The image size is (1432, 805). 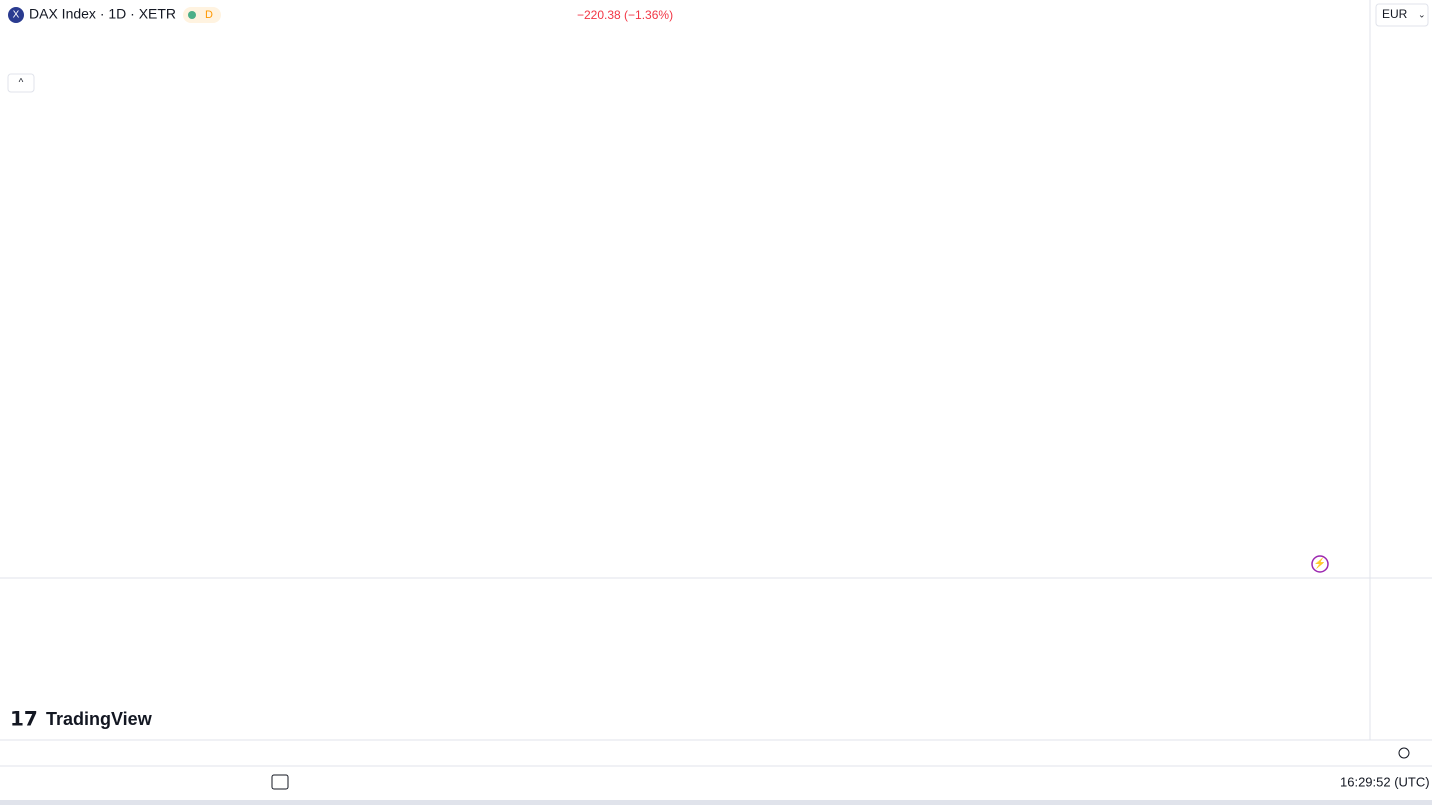 I want to click on symbol-title: DAX Index · 1D · XETR, so click(x=102, y=14).